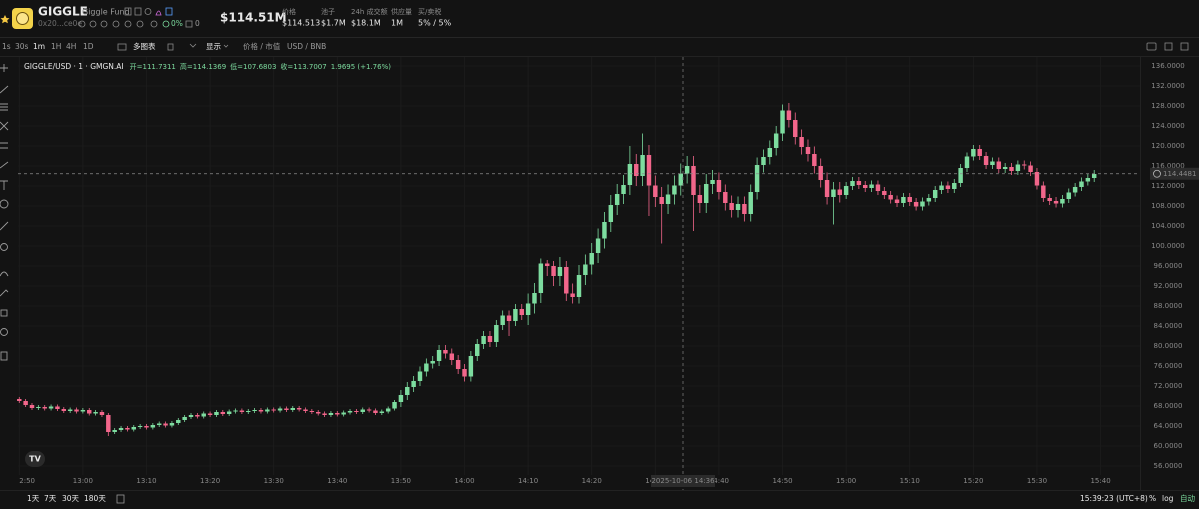  I want to click on legend-value: 收=113.7007, so click(303, 66).